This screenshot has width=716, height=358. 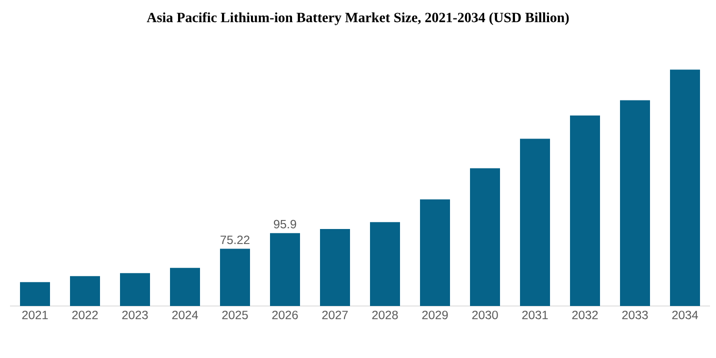 What do you see at coordinates (535, 315) in the screenshot?
I see `x-tick-label: 2031` at bounding box center [535, 315].